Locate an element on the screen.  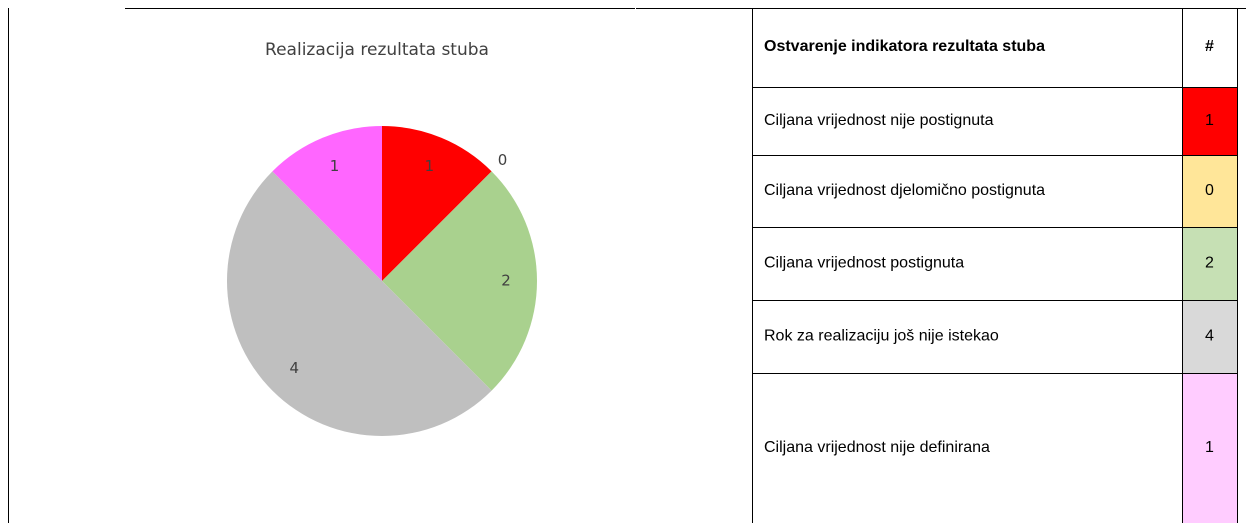
table-header: Ostvarenje indikatora rezultata stuba is located at coordinates (904, 46).